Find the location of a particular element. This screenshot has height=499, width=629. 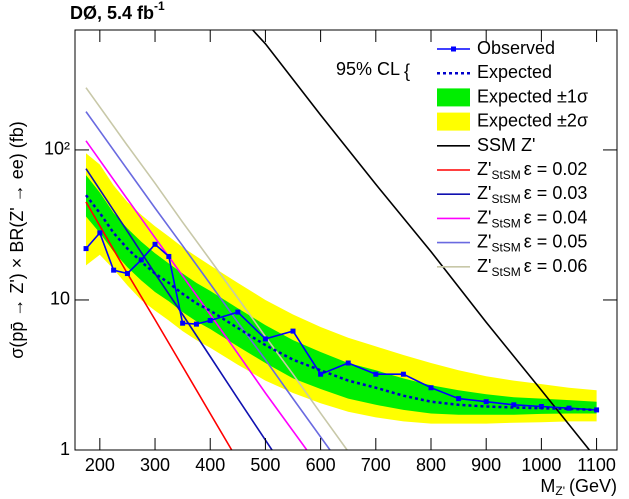

y-tick-label: 10 is located at coordinates (60, 299).